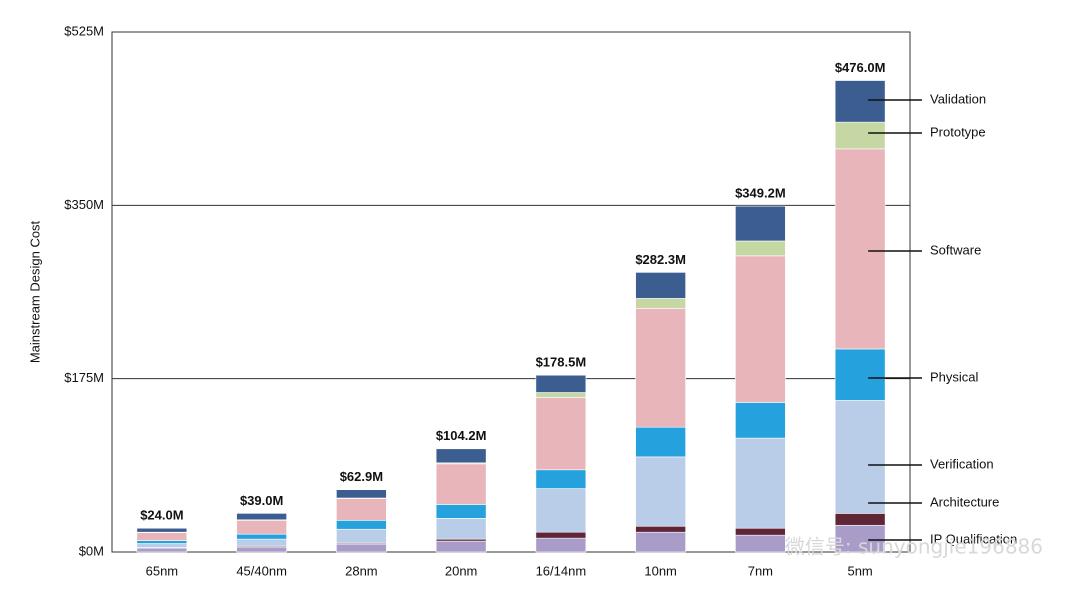  Describe the element at coordinates (973, 538) in the screenshot. I see `legend-label: IP Qualification` at that location.